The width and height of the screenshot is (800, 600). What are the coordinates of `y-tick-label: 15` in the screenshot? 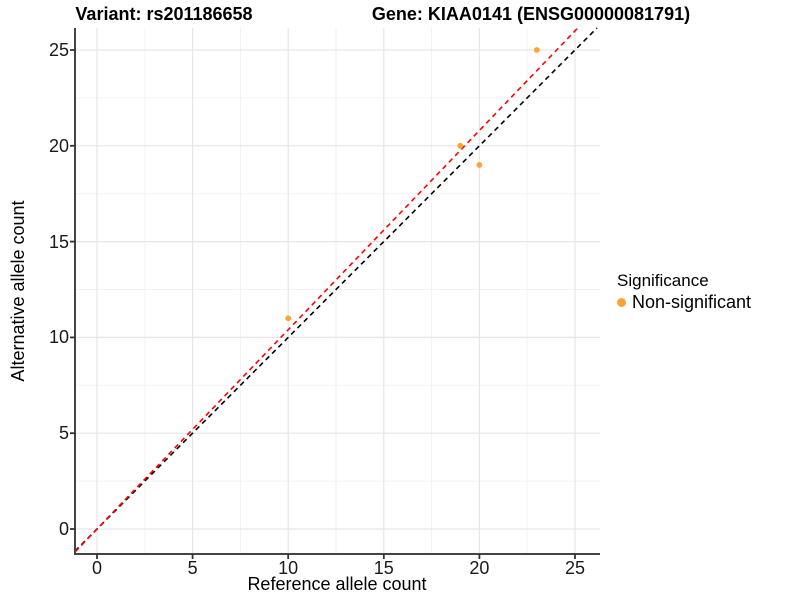 It's located at (58, 241).